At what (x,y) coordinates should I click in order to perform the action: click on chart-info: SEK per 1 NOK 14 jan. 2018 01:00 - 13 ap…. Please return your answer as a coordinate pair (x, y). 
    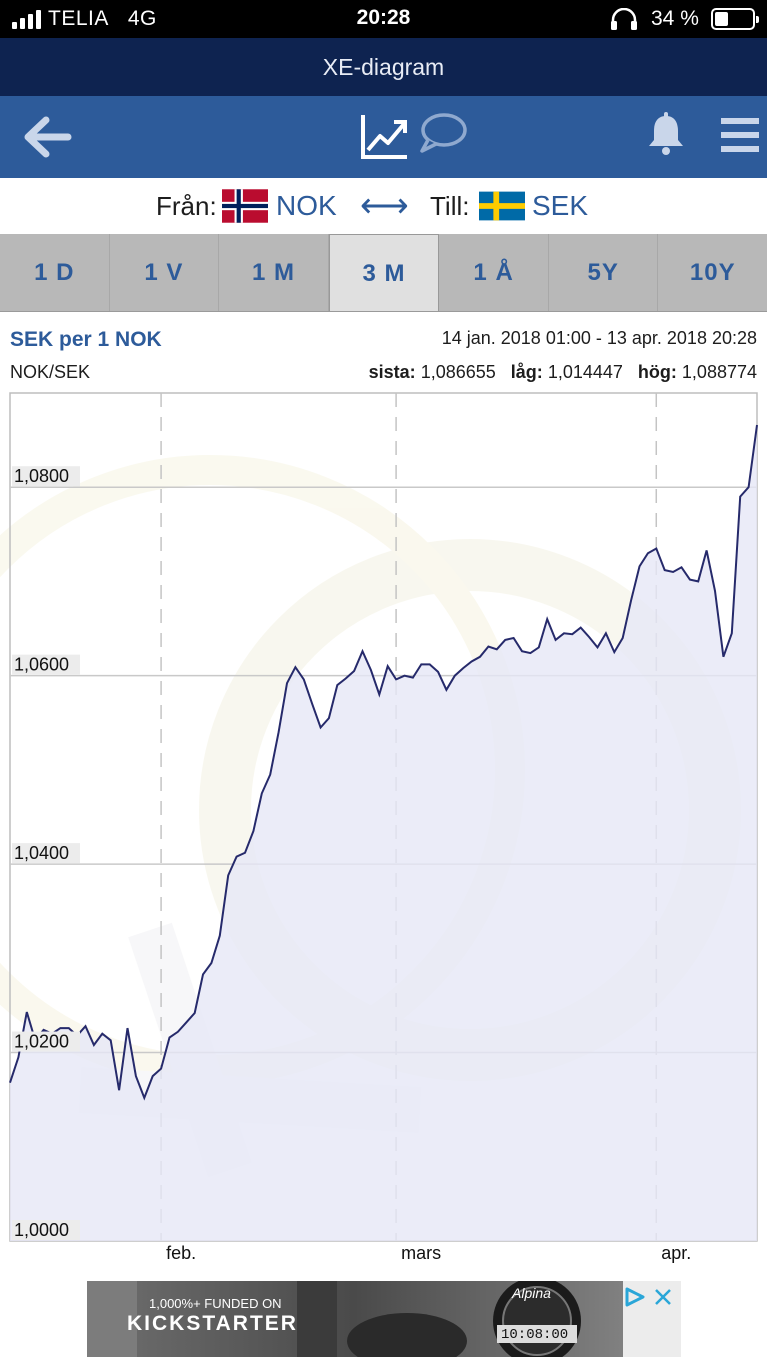
    Looking at the image, I should click on (383, 355).